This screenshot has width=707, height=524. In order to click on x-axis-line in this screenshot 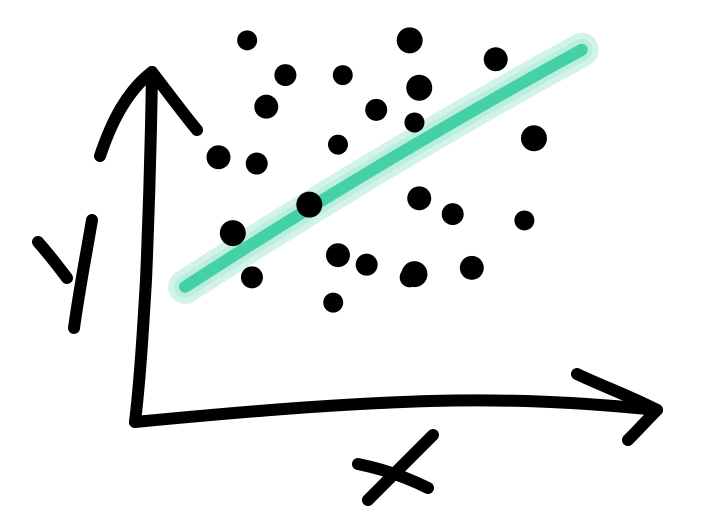, I will do `click(396, 411)`.